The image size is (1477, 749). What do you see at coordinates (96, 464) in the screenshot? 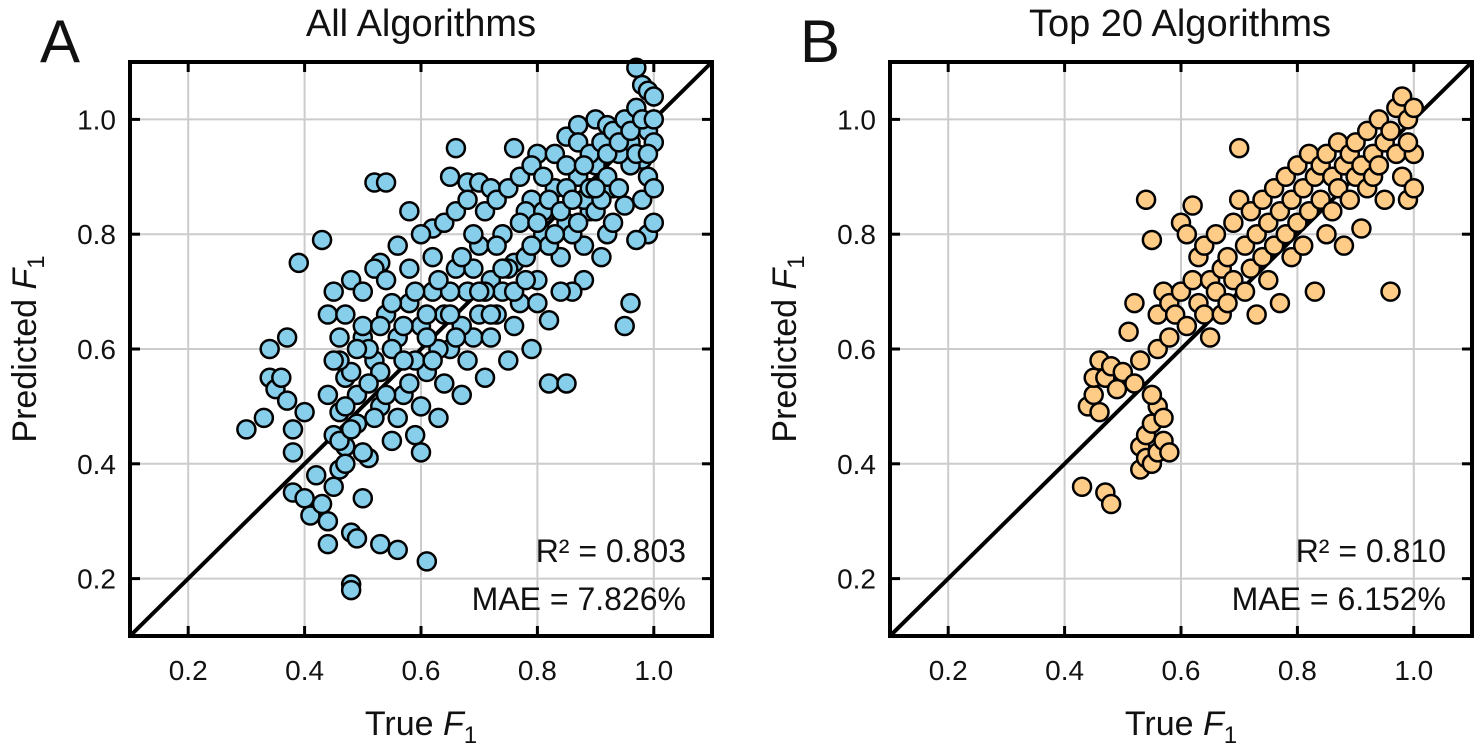
I see `y-tick-label: 0.4` at bounding box center [96, 464].